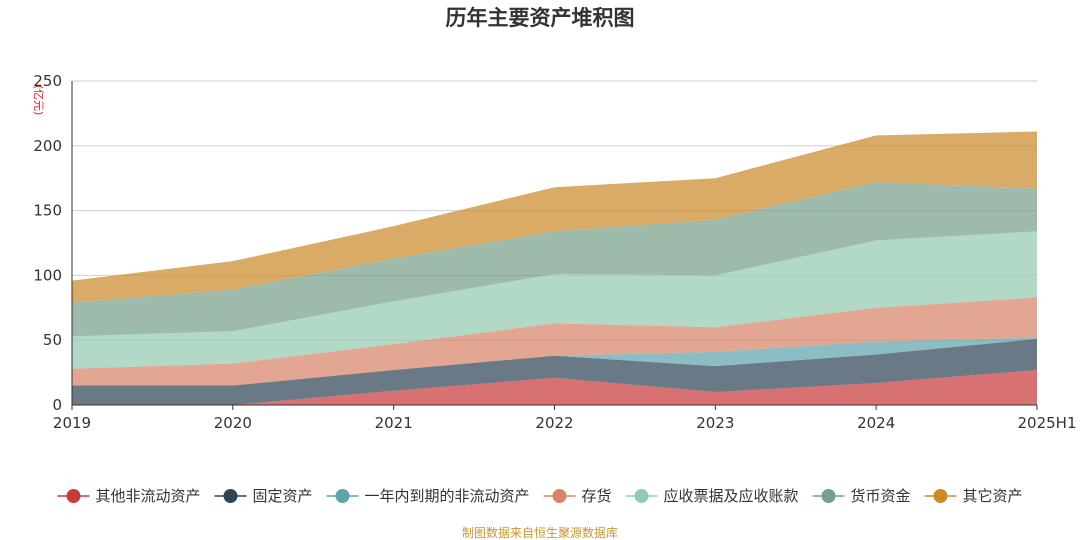  What do you see at coordinates (38, 100) in the screenshot?
I see `y-axis-unit: (亿元)` at bounding box center [38, 100].